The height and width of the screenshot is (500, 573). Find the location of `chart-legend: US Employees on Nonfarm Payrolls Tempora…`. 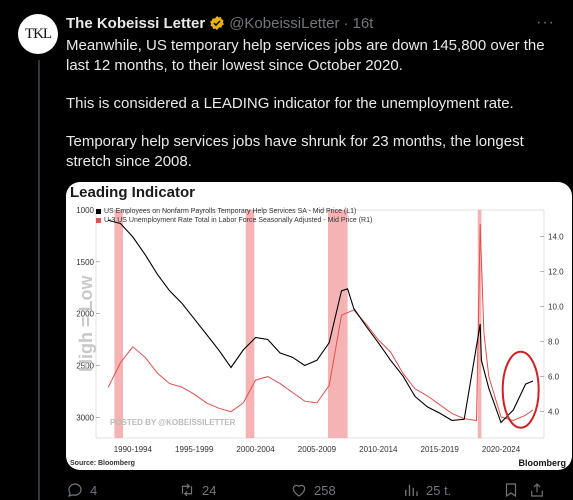

chart-legend: US Employees on Nonfarm Payrolls Tempora… is located at coordinates (234, 216).